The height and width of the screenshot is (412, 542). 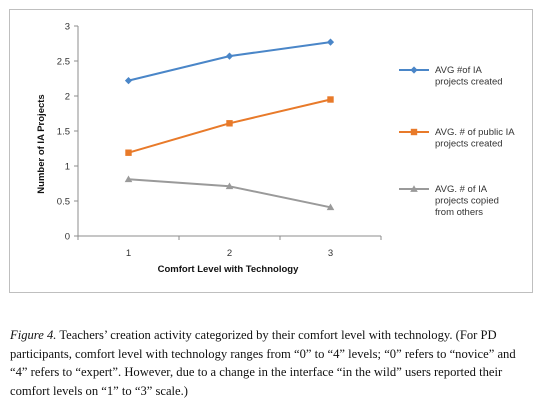 What do you see at coordinates (67, 166) in the screenshot?
I see `y-tick-label: 1` at bounding box center [67, 166].